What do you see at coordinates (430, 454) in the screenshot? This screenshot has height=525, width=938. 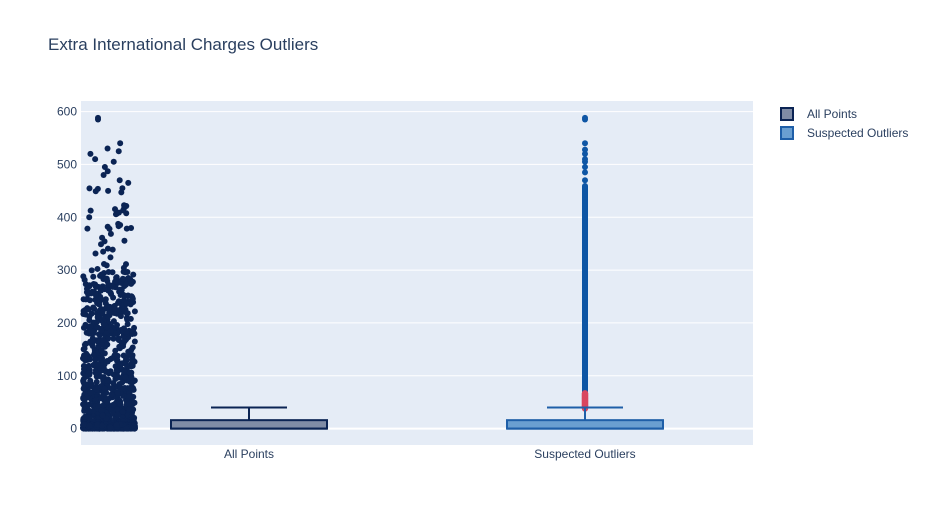 I see `x-axis-ticks: All Points Suspected Outliers` at bounding box center [430, 454].